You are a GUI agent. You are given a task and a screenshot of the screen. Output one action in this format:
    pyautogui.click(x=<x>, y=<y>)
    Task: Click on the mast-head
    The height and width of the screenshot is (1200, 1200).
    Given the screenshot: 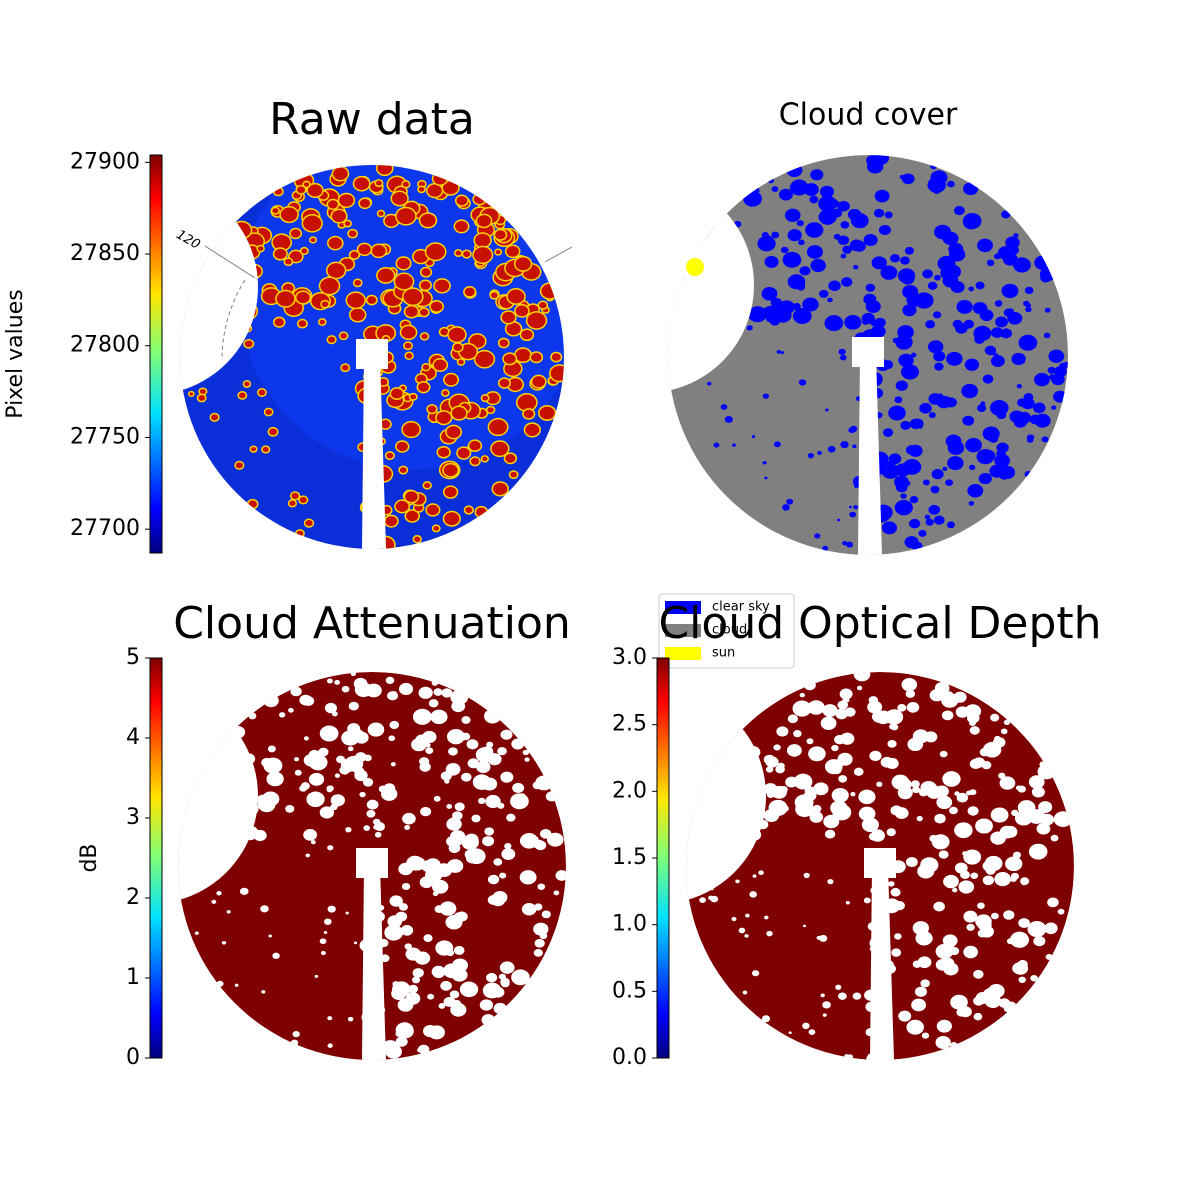 What is the action you would take?
    pyautogui.click(x=372, y=863)
    